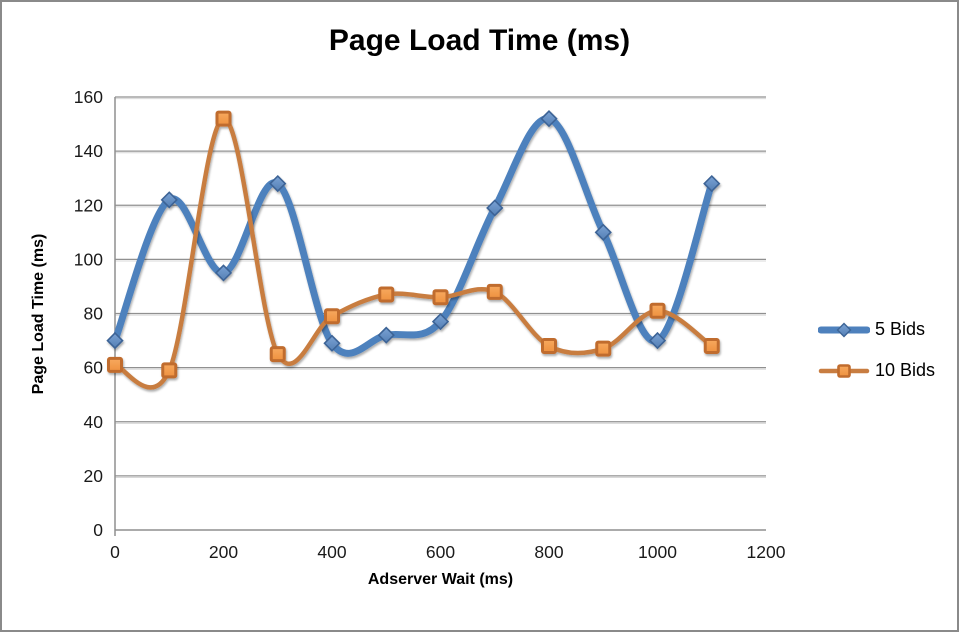  Describe the element at coordinates (94, 368) in the screenshot. I see `y-tick-label: 60` at that location.